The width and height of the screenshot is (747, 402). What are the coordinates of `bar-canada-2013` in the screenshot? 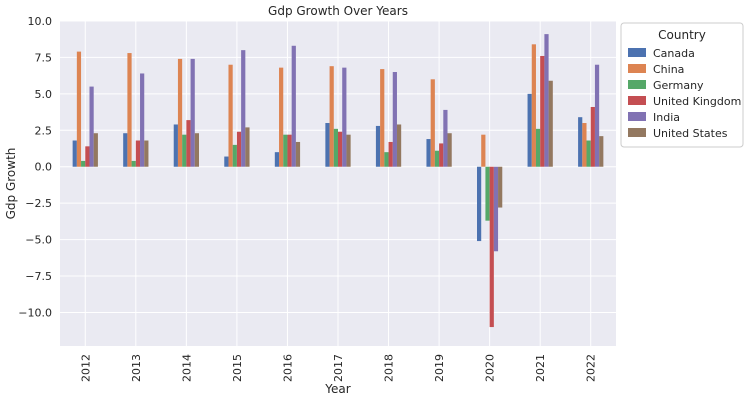 It's located at (125, 150).